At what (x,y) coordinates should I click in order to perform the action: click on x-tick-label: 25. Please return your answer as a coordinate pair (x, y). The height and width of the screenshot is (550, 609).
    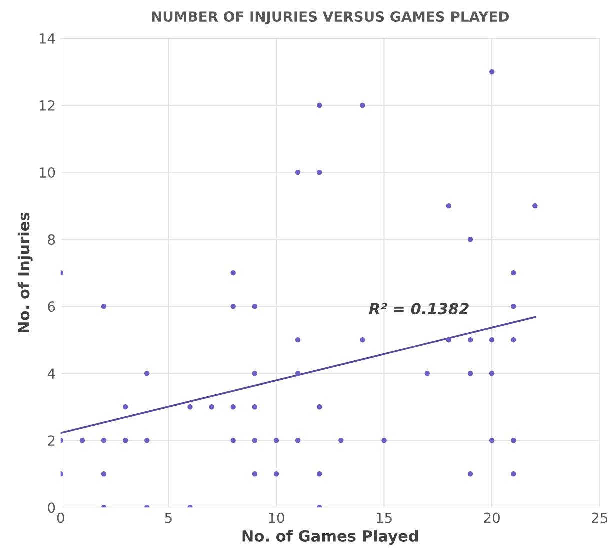
    Looking at the image, I should click on (600, 518).